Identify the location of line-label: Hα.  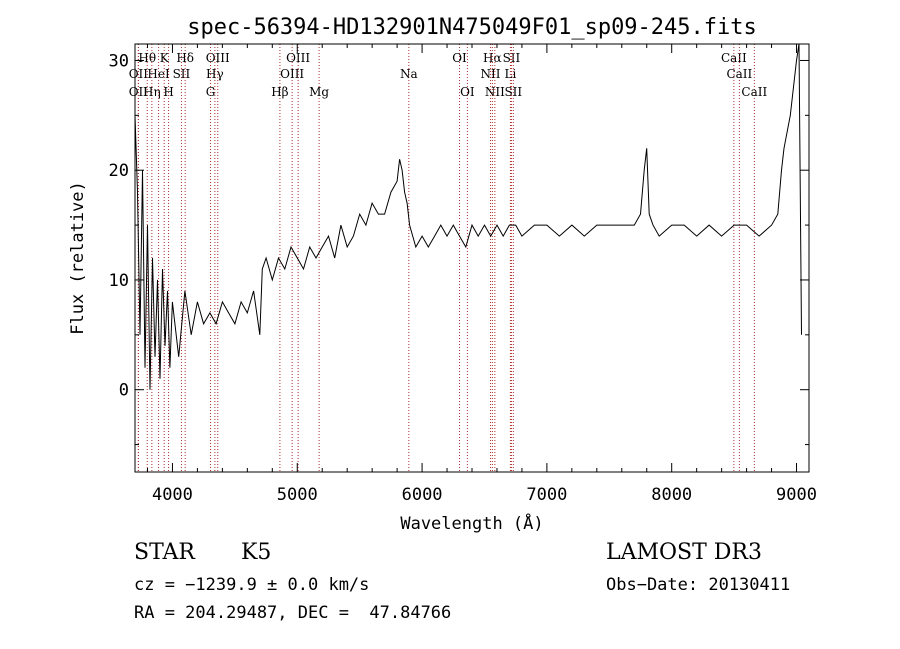
(492, 58).